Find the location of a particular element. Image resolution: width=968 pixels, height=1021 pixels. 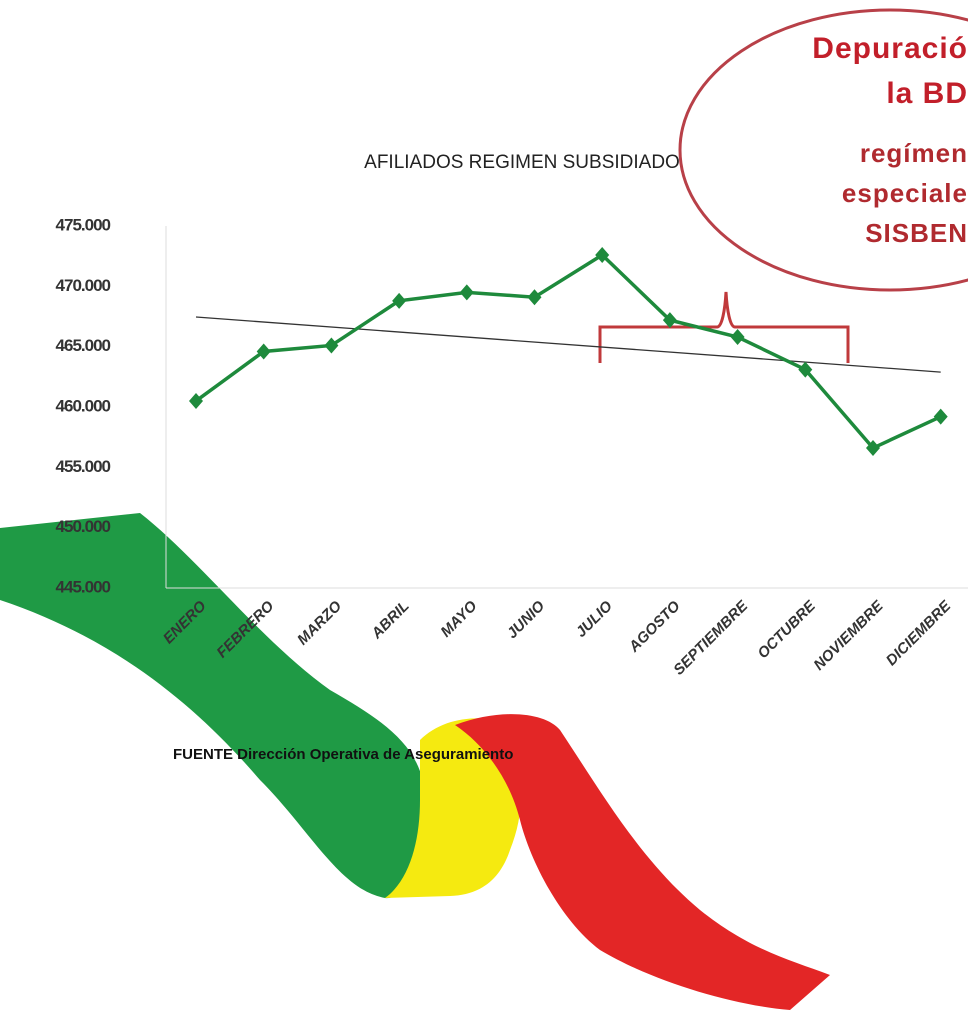

annotation-line: regímen is located at coordinates (914, 153).